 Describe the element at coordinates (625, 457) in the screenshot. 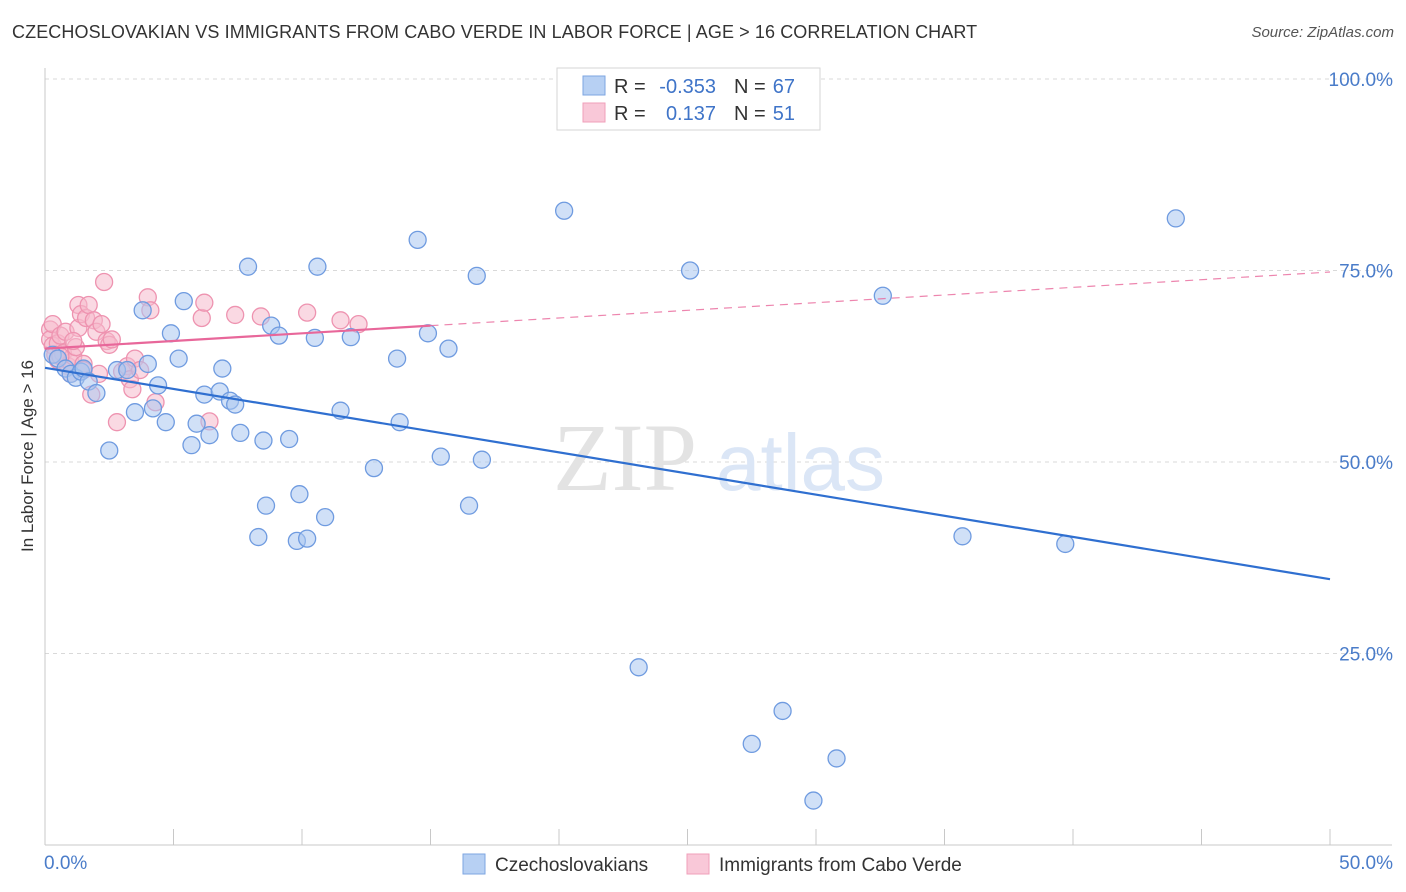

I see `watermark-zip: ZIP` at that location.